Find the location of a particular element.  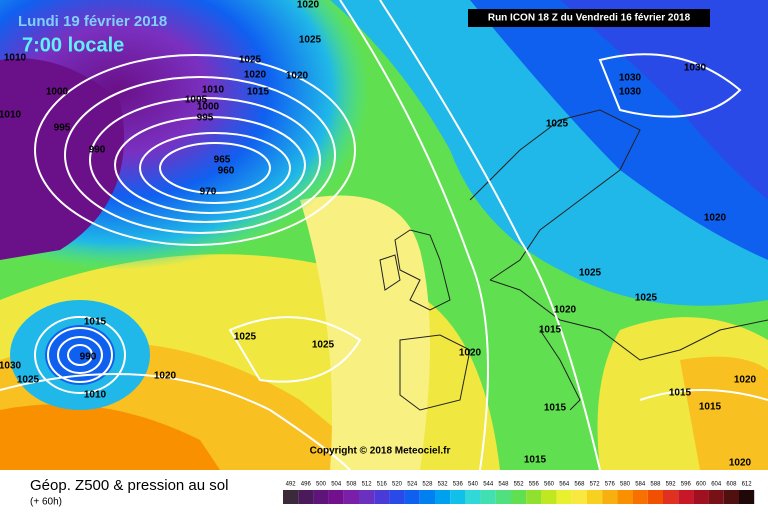

colorbar-label: 572 is located at coordinates (595, 485).